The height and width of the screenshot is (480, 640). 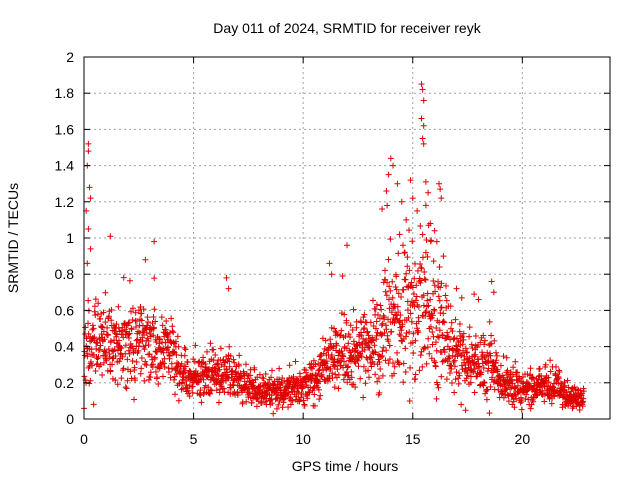 What do you see at coordinates (65, 383) in the screenshot?
I see `y-tick-label: 0.2` at bounding box center [65, 383].